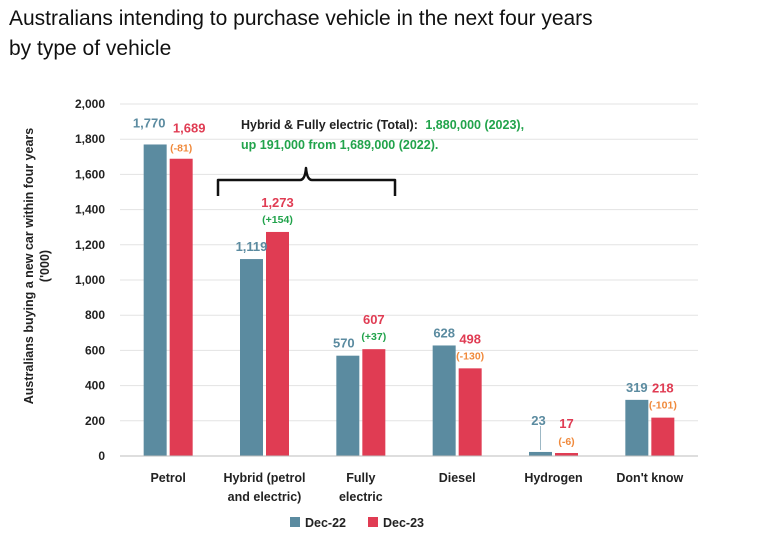  Describe the element at coordinates (360, 478) in the screenshot. I see `x-category-label: Fully` at that location.